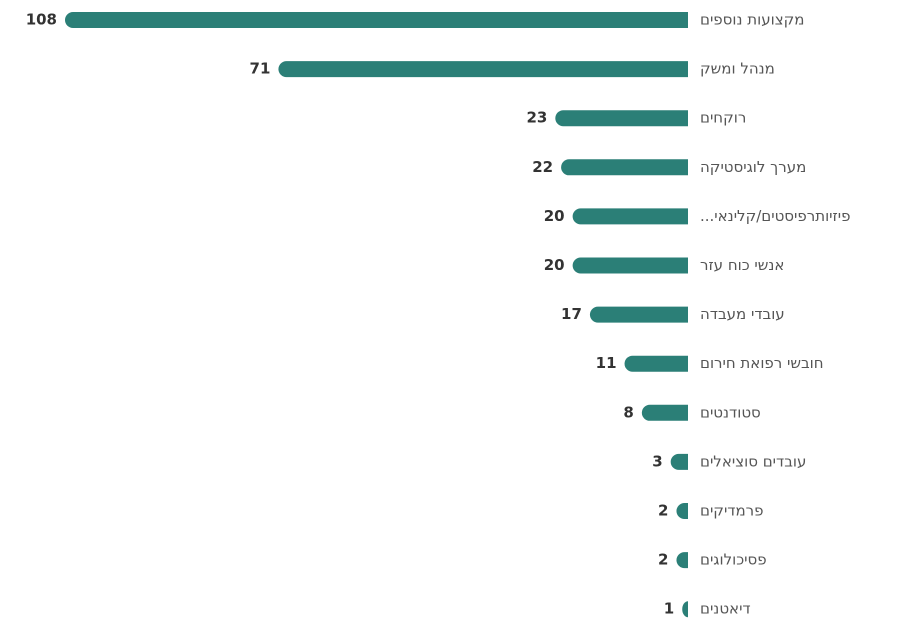  Describe the element at coordinates (753, 167) in the screenshot. I see `category-label: מערך לוגיסטיקה` at that location.